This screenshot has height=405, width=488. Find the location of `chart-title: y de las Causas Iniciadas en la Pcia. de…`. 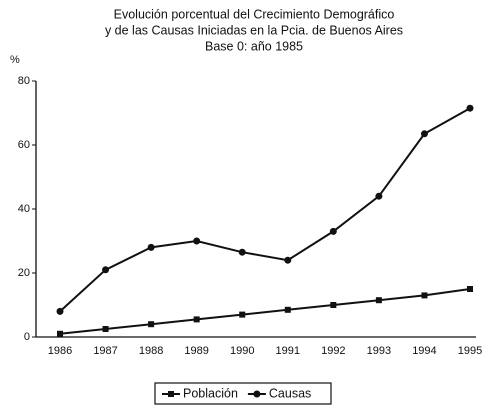

chart-title: y de las Causas Iniciadas en la Pcia. de… is located at coordinates (254, 30).